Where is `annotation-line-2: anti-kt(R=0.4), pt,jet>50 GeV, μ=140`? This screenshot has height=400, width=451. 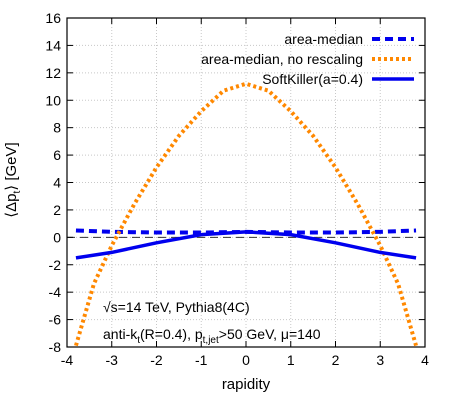 annotation-line-2: anti-kt(R=0.4), pt,jet>50 GeV, μ=140 is located at coordinates (212, 336).